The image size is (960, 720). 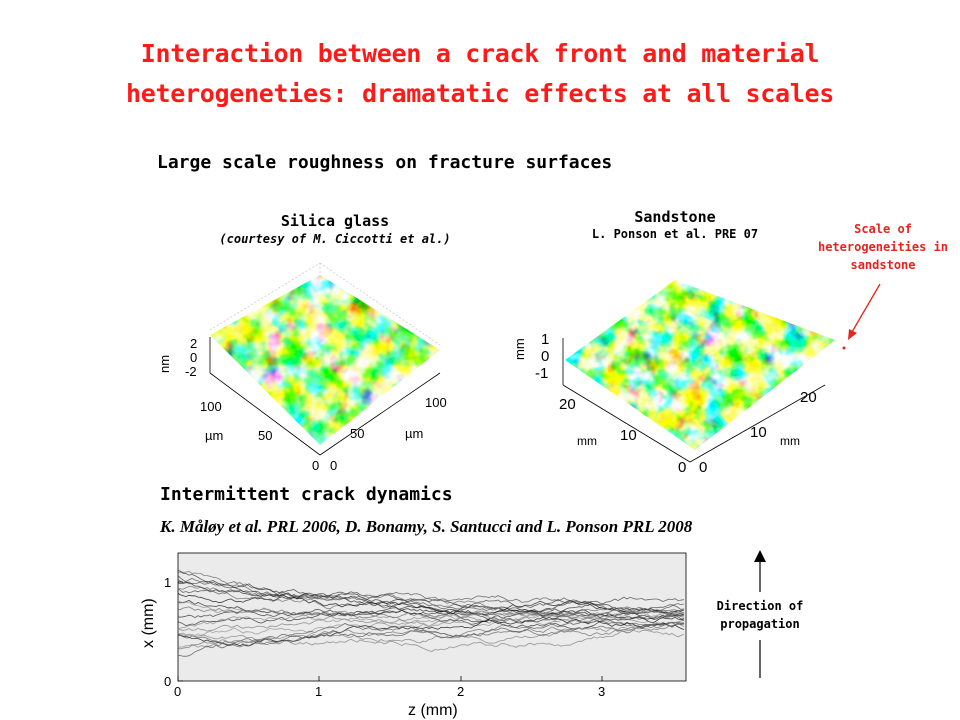 What do you see at coordinates (760, 624) in the screenshot?
I see `propagation-line-2: propagation` at bounding box center [760, 624].